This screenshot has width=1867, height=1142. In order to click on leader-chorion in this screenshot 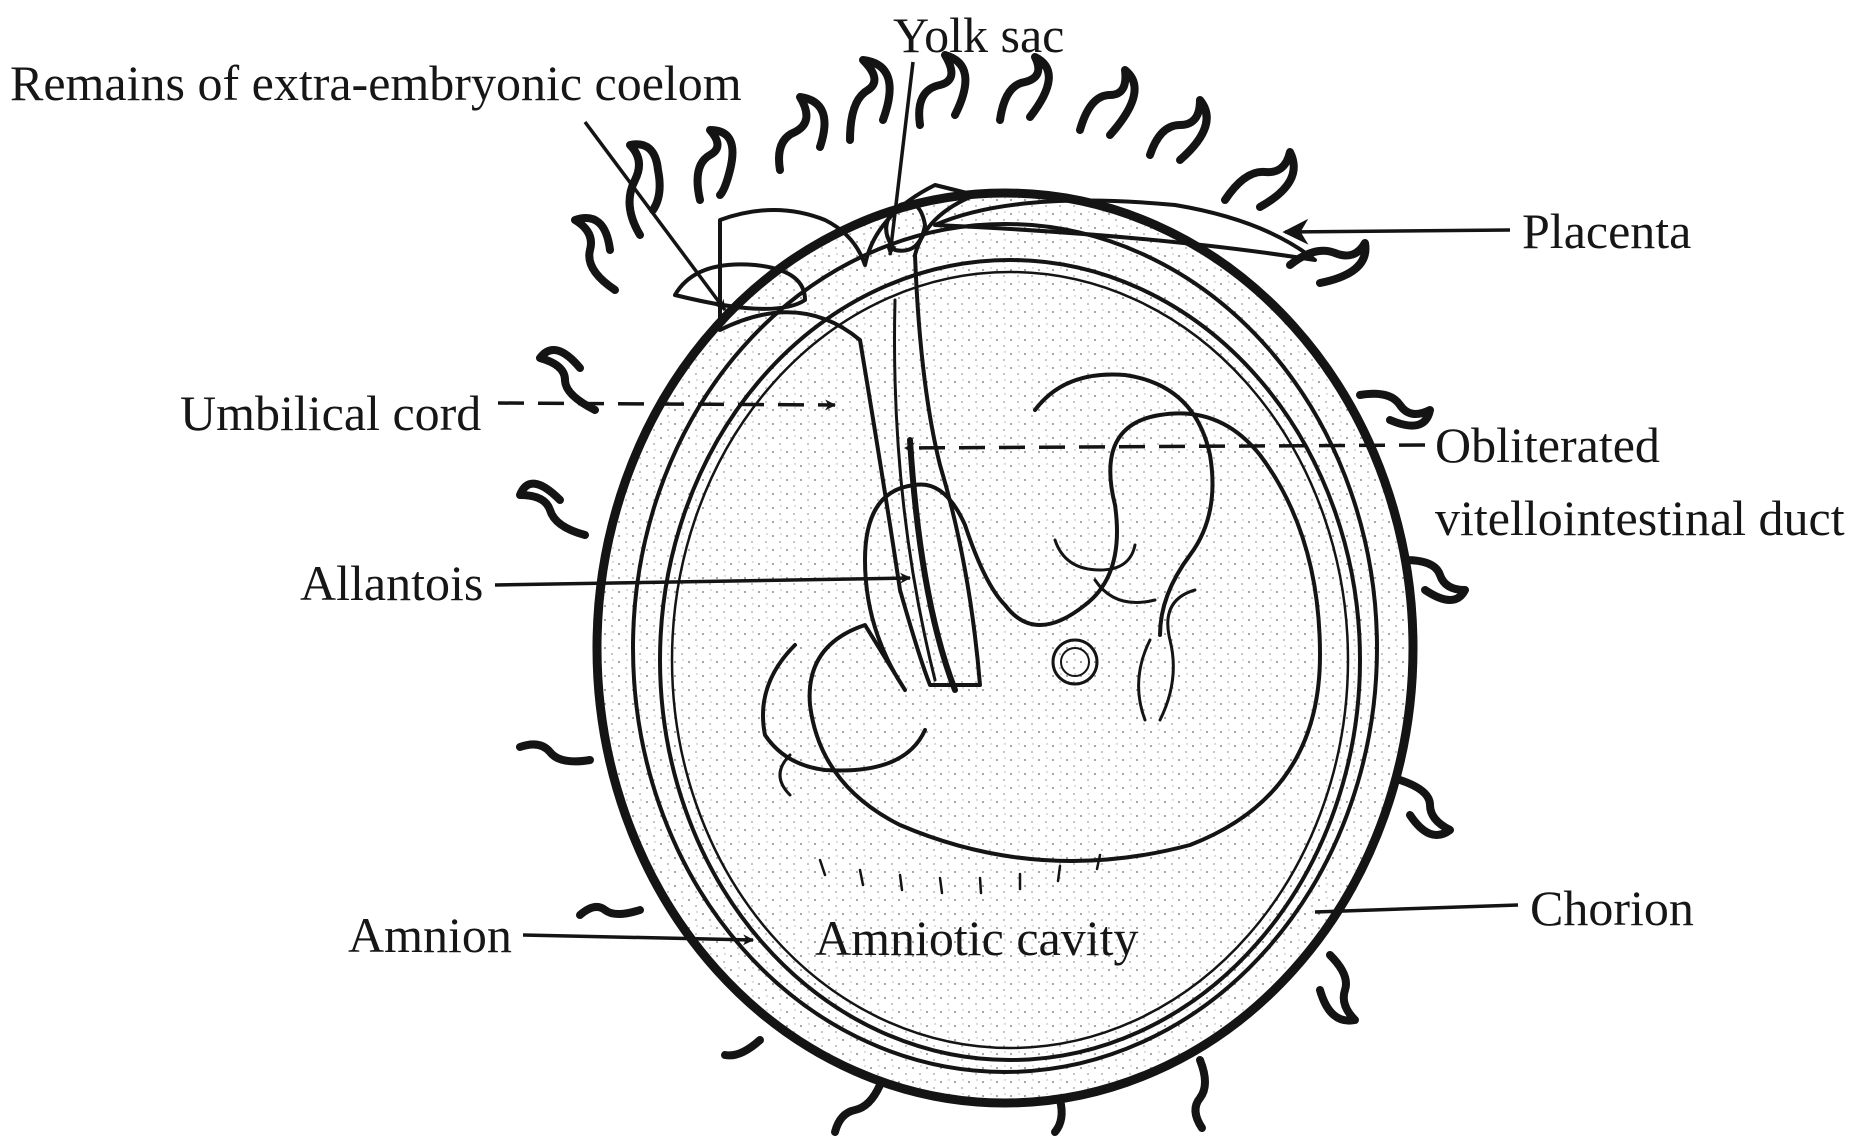, I will do `click(1416, 908)`.